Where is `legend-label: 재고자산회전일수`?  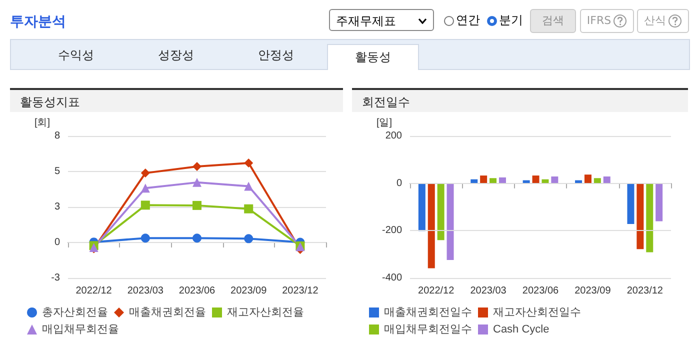 legend-label: 재고자산회전일수 is located at coordinates (537, 312).